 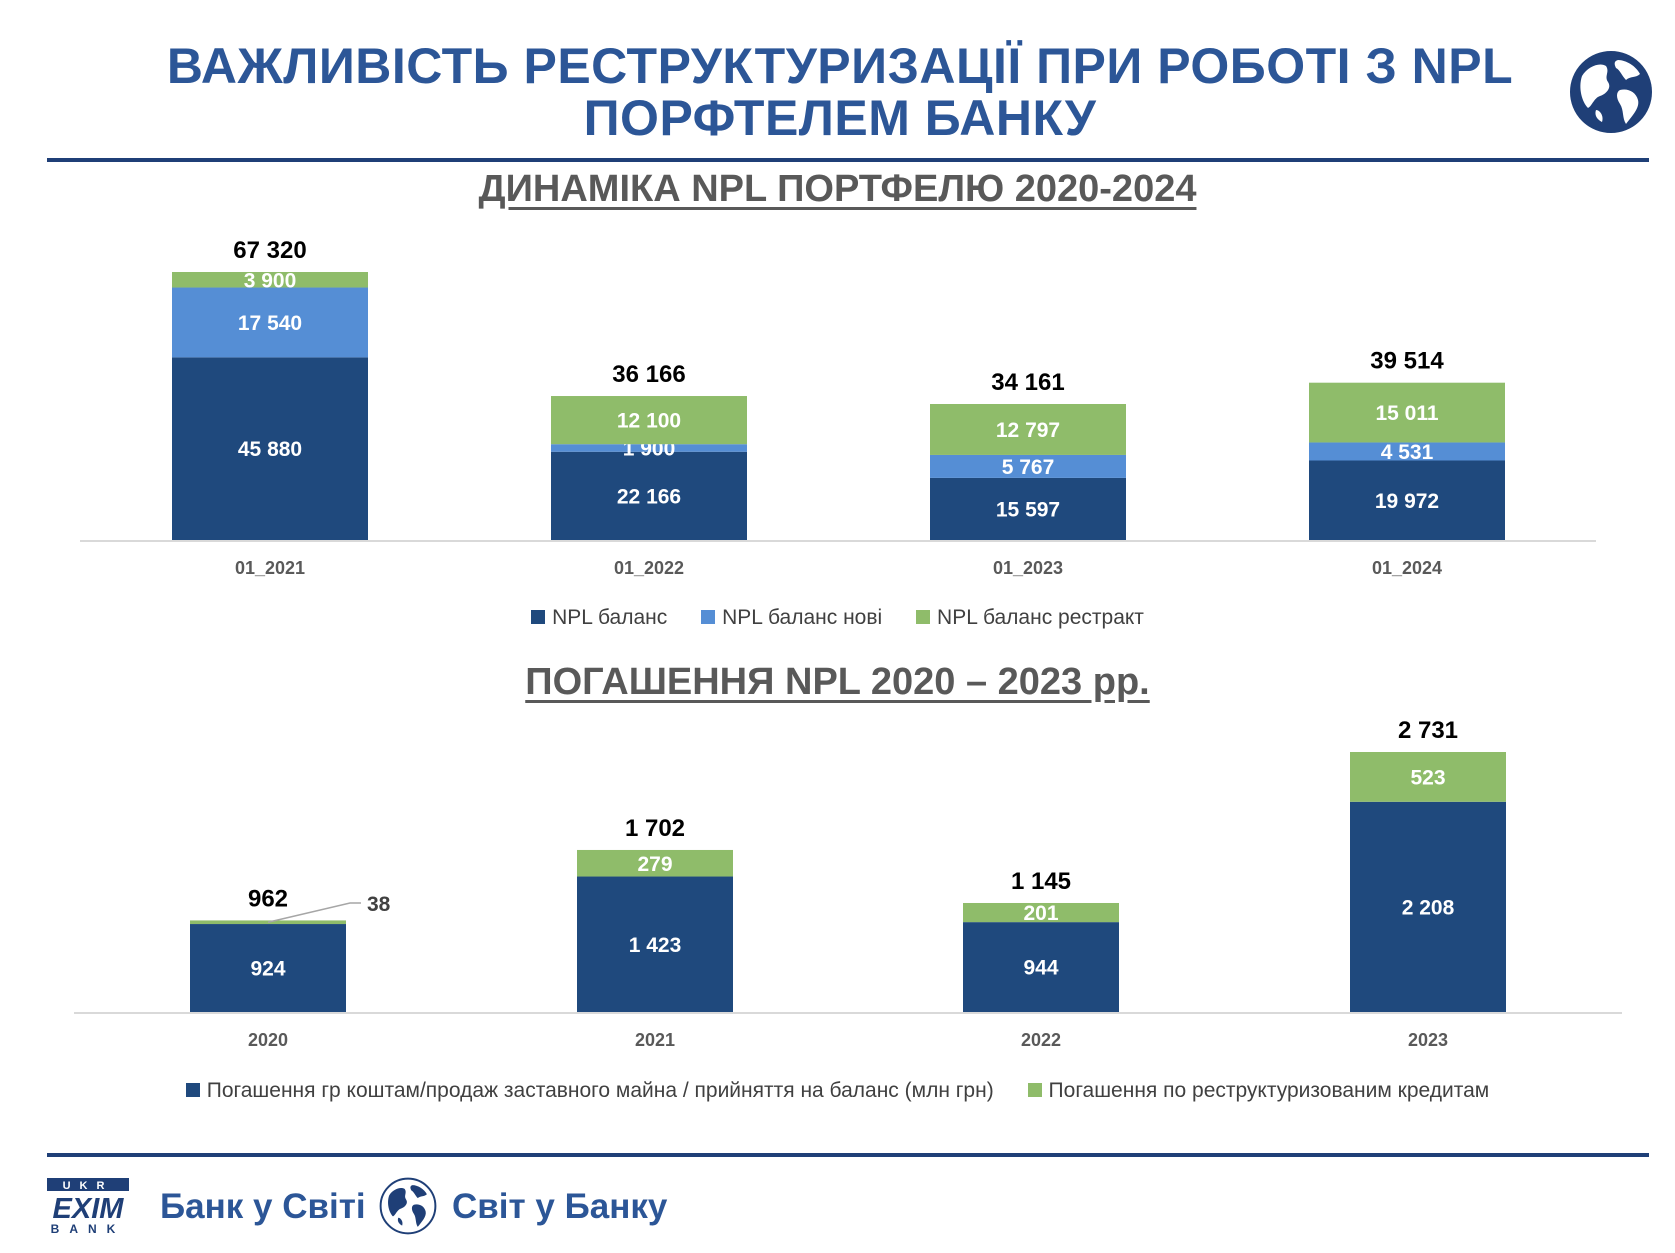 I want to click on data-label: 5 767, so click(x=1028, y=467).